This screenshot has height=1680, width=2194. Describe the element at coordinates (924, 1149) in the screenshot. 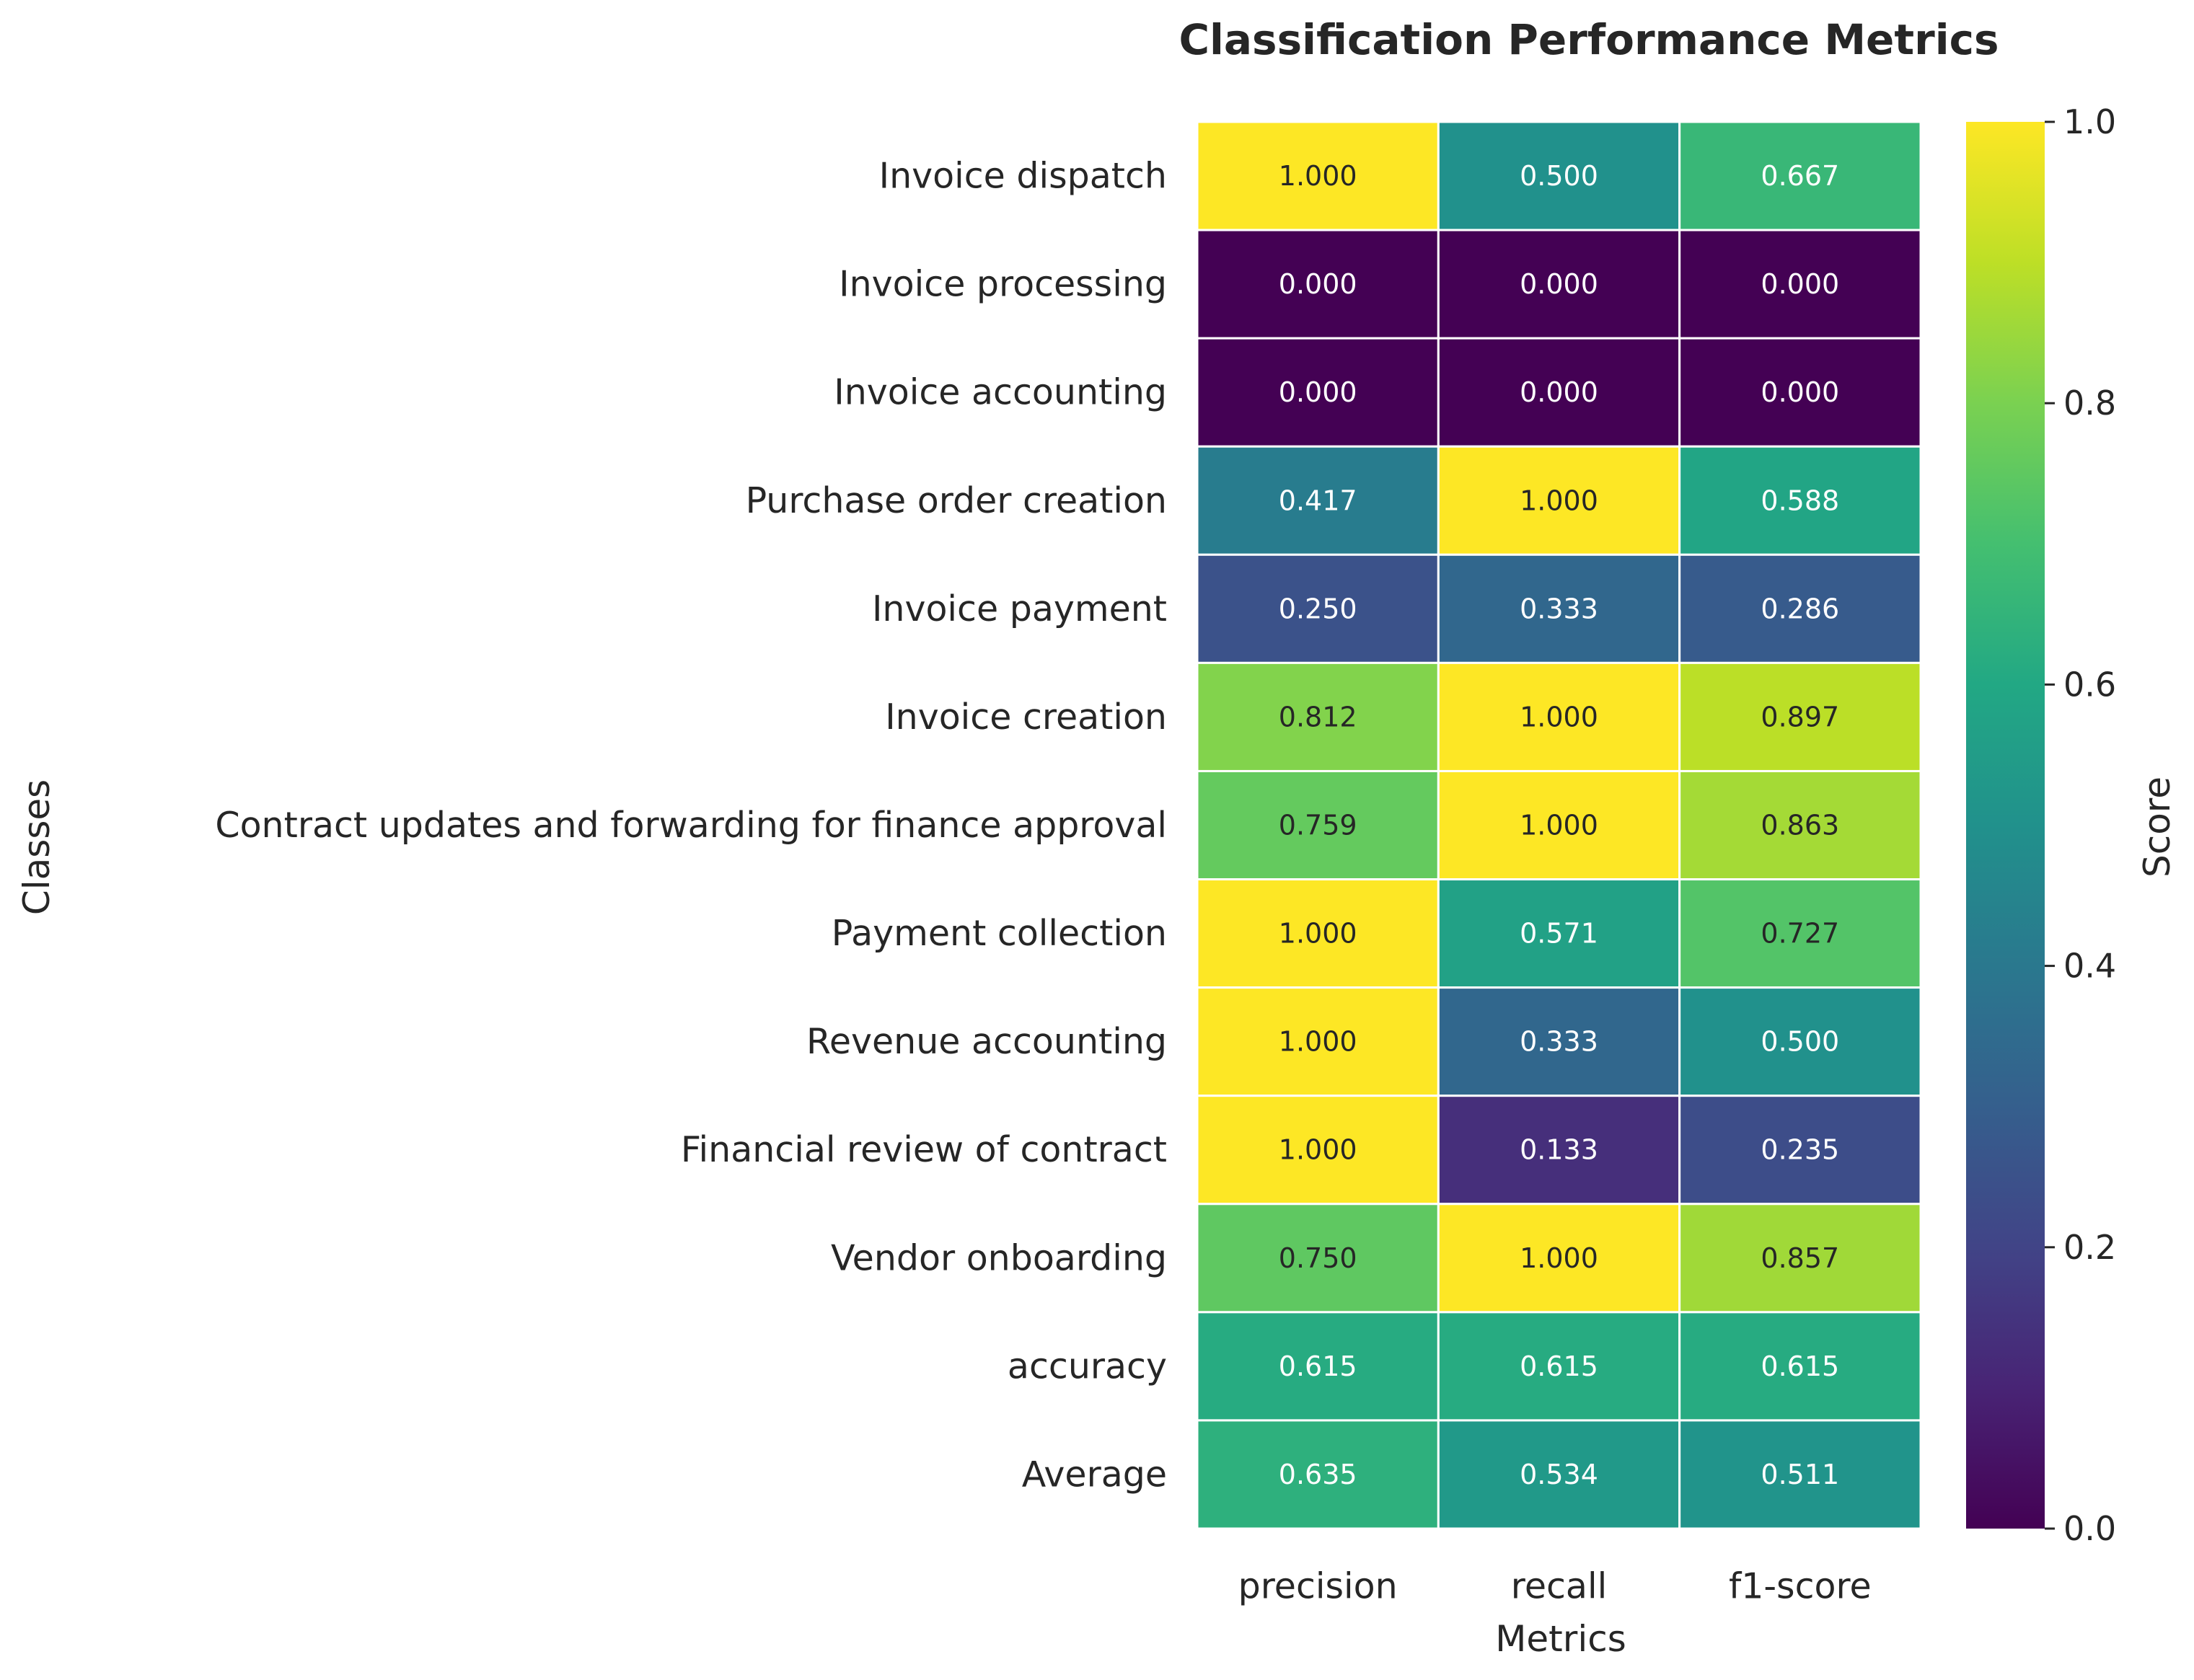

I see `y-tick-label: Financial review of contract` at that location.